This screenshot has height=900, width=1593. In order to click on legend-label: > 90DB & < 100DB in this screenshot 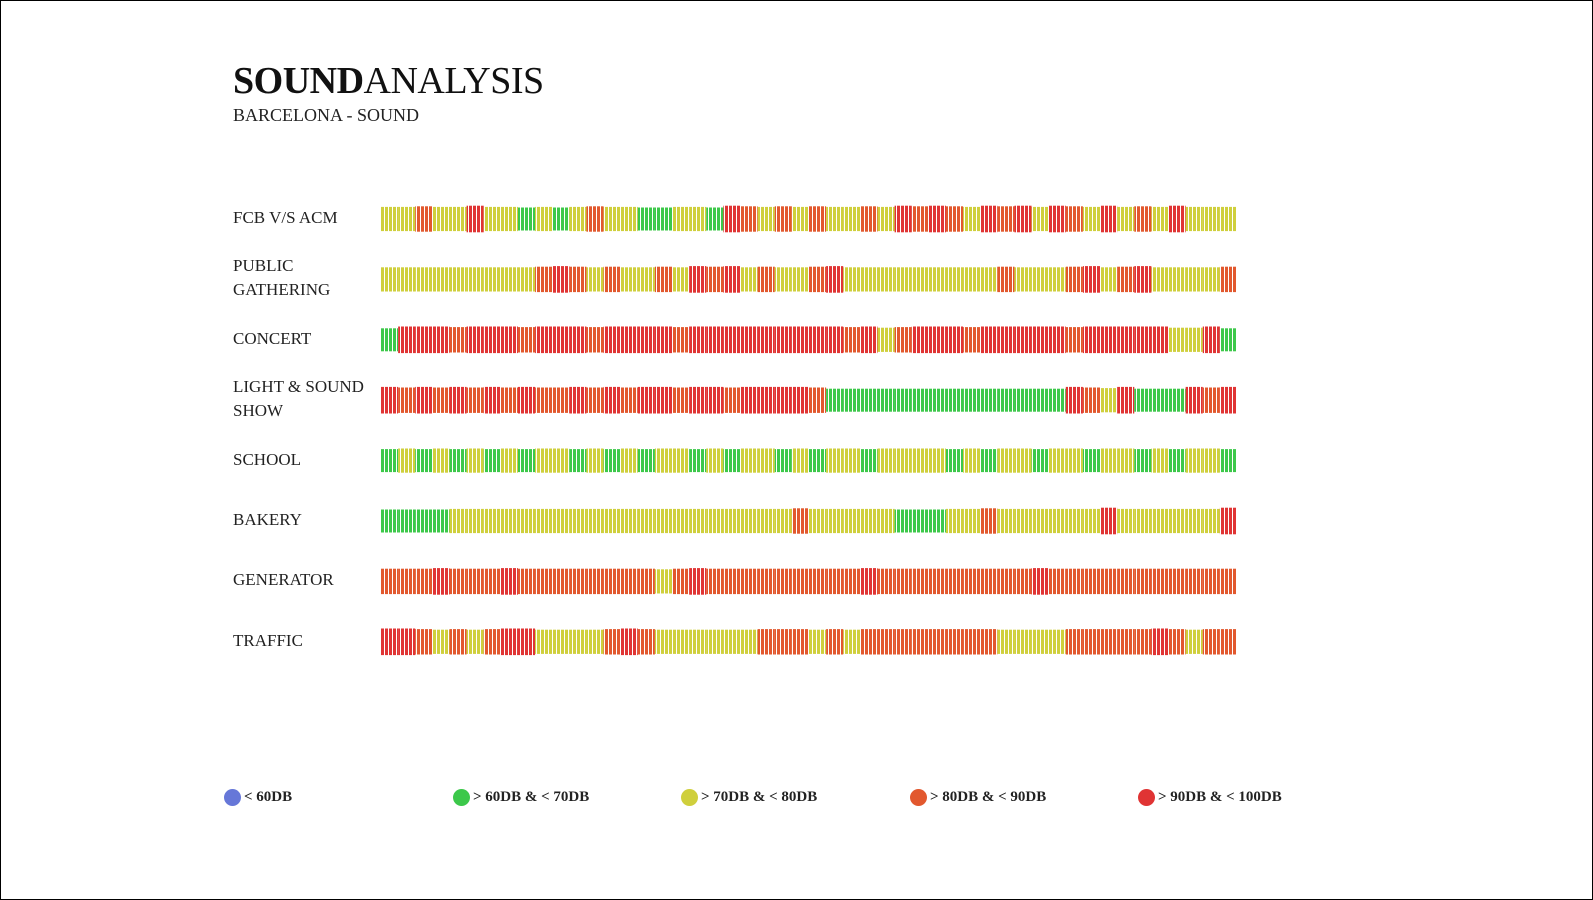, I will do `click(1220, 796)`.